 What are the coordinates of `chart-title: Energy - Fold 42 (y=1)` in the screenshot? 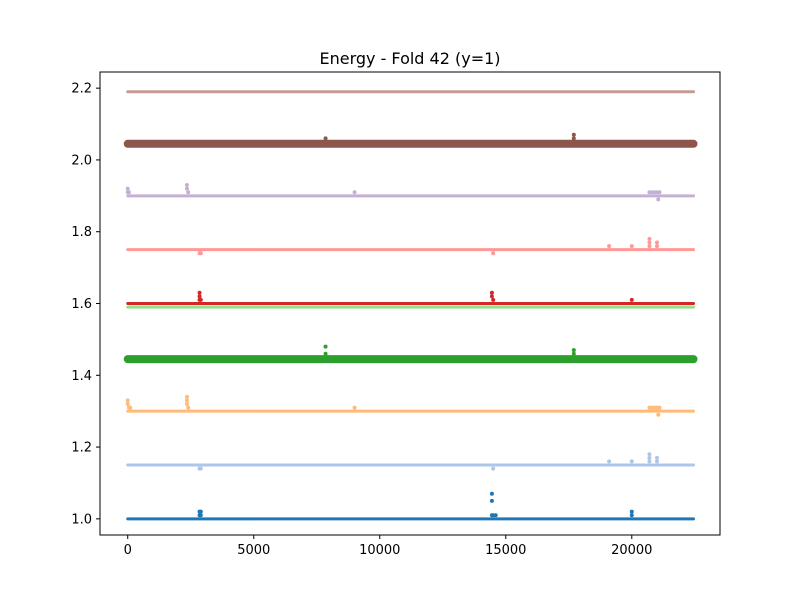 It's located at (409, 58).